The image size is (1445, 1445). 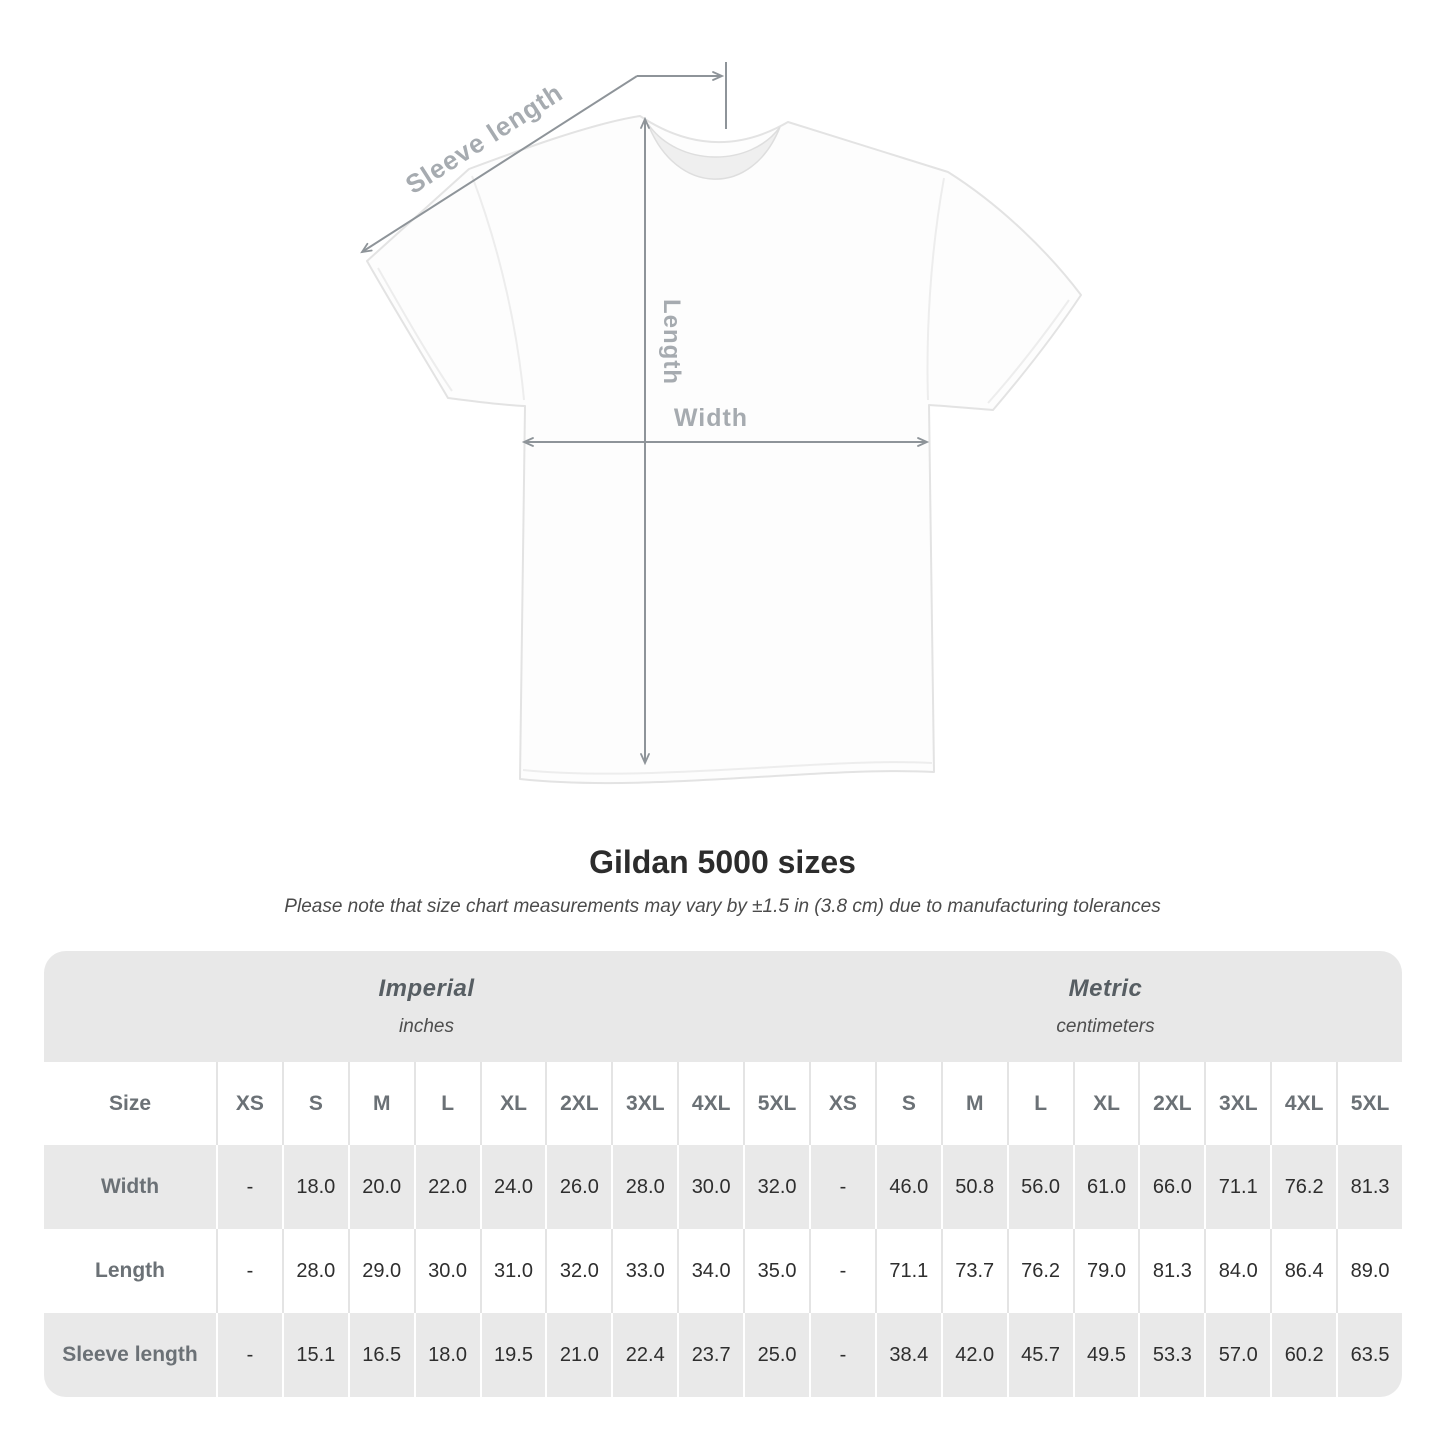 What do you see at coordinates (578, 1103) in the screenshot?
I see `col-header-imperial-2xl: 2XL` at bounding box center [578, 1103].